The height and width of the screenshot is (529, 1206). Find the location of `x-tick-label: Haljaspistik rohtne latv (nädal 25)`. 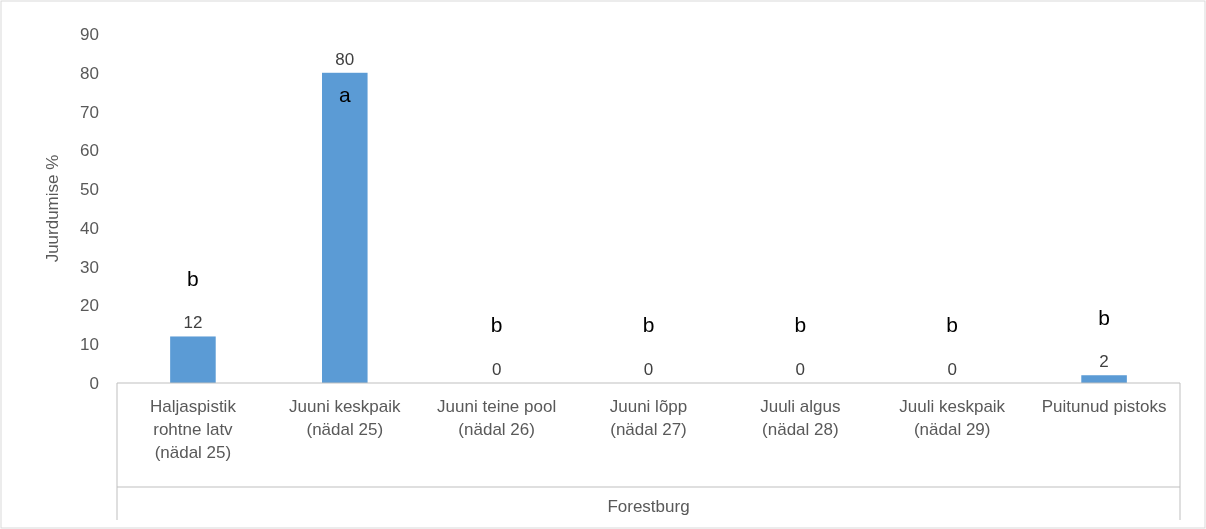

x-tick-label: Haljaspistik rohtne latv (nädal 25) is located at coordinates (193, 429).